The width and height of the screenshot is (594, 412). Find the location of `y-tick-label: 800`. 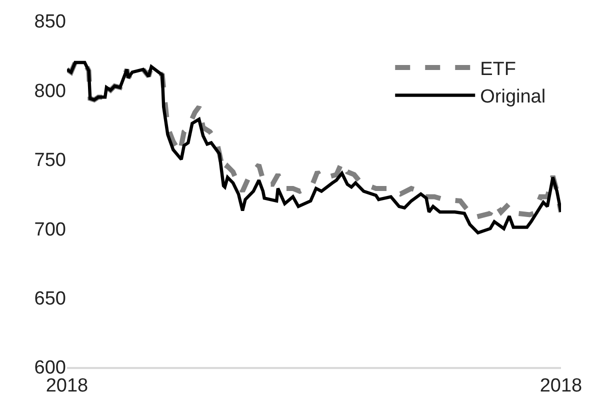

y-tick-label: 800 is located at coordinates (50, 91).